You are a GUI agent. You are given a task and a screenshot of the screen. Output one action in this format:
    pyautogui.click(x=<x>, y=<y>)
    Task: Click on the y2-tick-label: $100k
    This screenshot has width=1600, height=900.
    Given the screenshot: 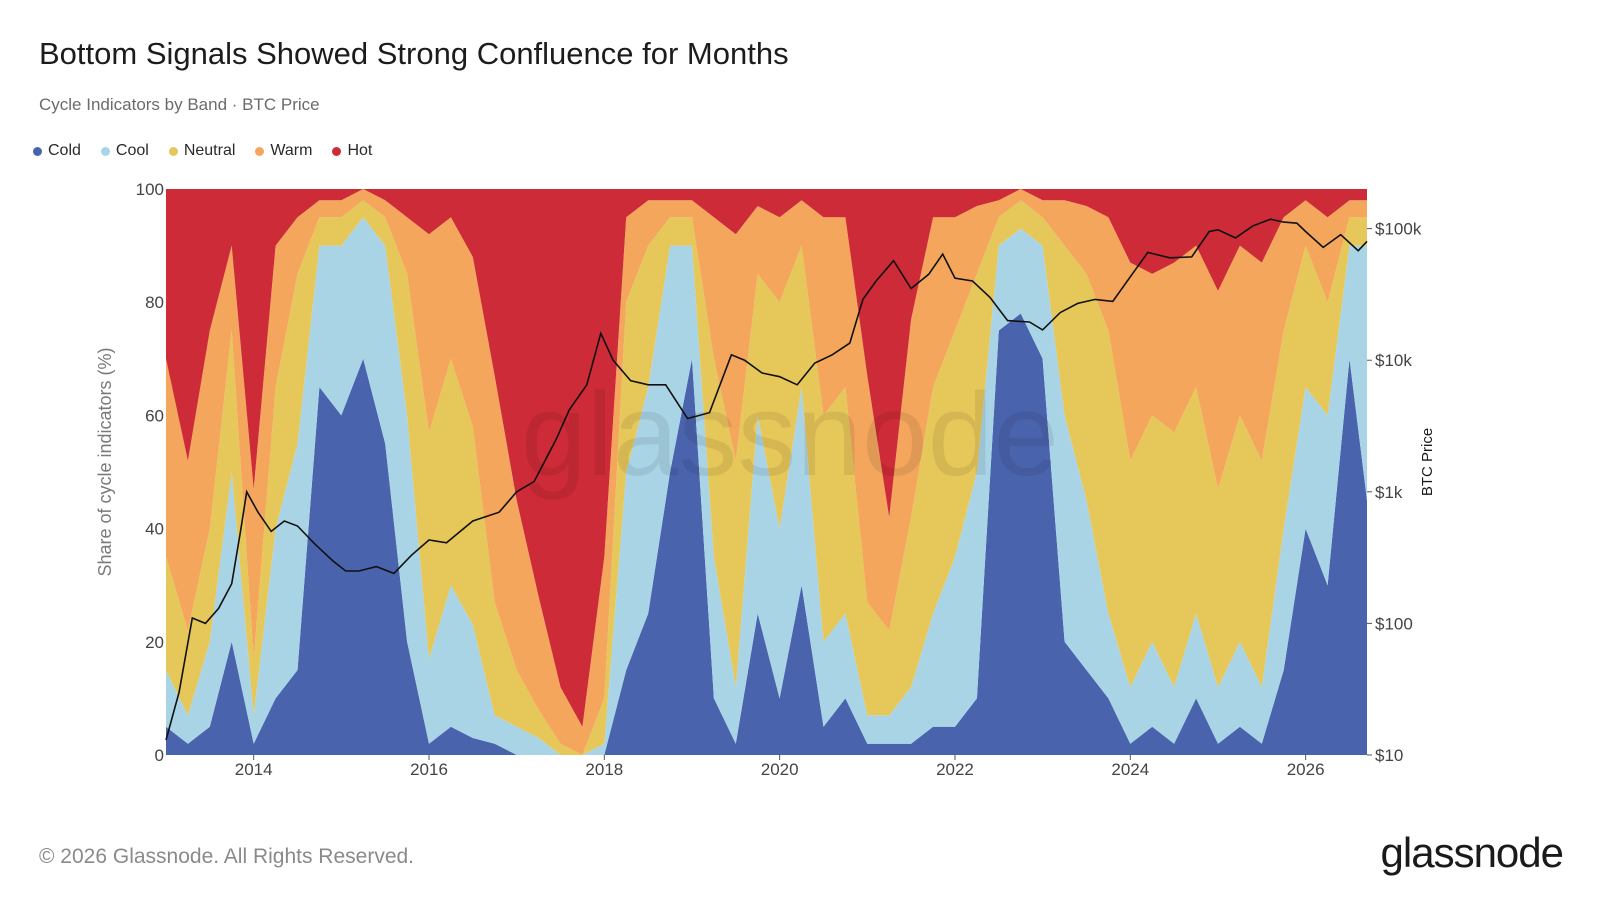 What is the action you would take?
    pyautogui.click(x=1398, y=229)
    